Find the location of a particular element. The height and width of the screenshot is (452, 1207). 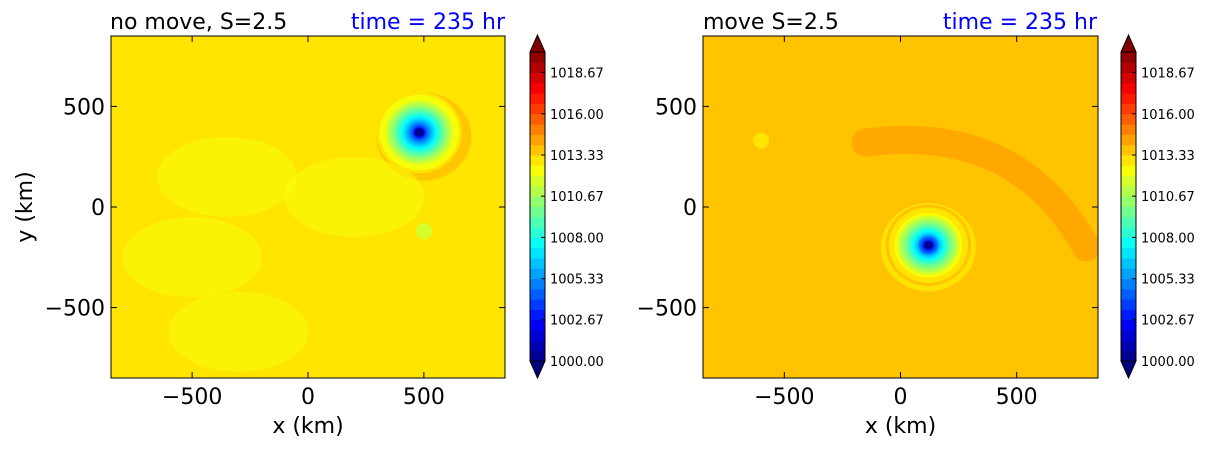

x-axis-label: x (km) is located at coordinates (900, 426).